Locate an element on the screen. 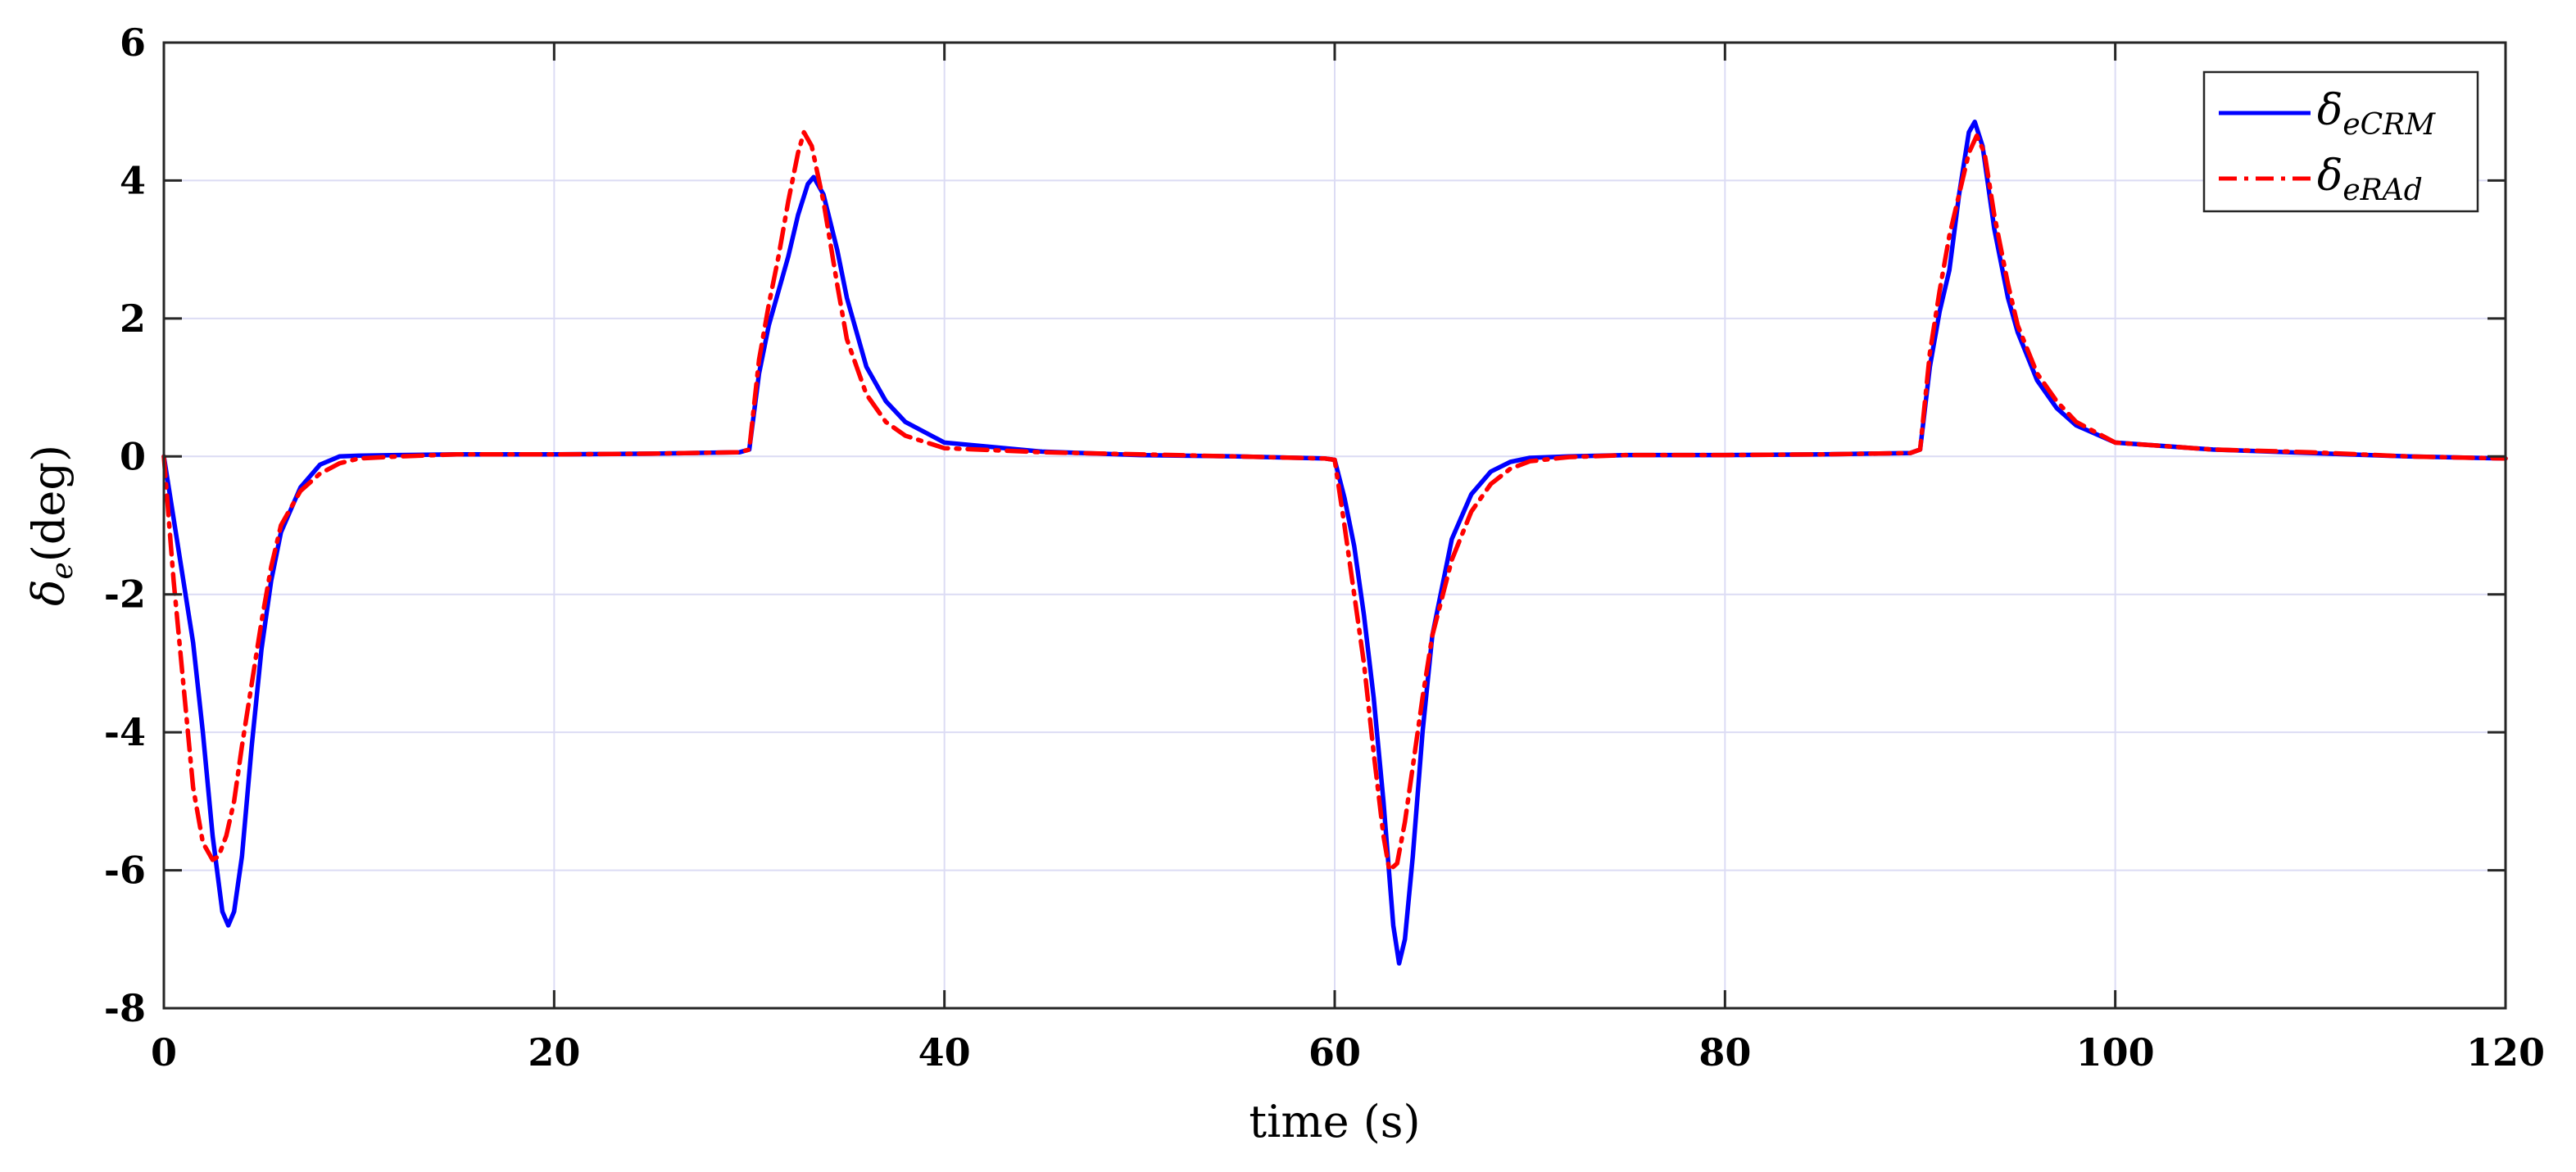 This screenshot has height=1172, width=2576. x-tick-label: 40 is located at coordinates (944, 1052).